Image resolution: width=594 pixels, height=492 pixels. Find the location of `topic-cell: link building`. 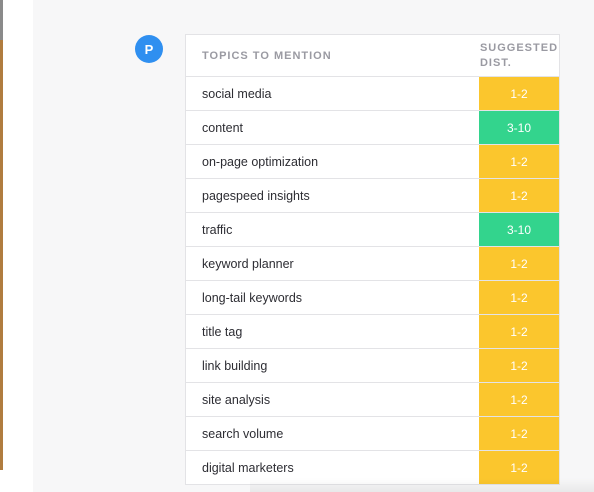

topic-cell: link building is located at coordinates (235, 365).